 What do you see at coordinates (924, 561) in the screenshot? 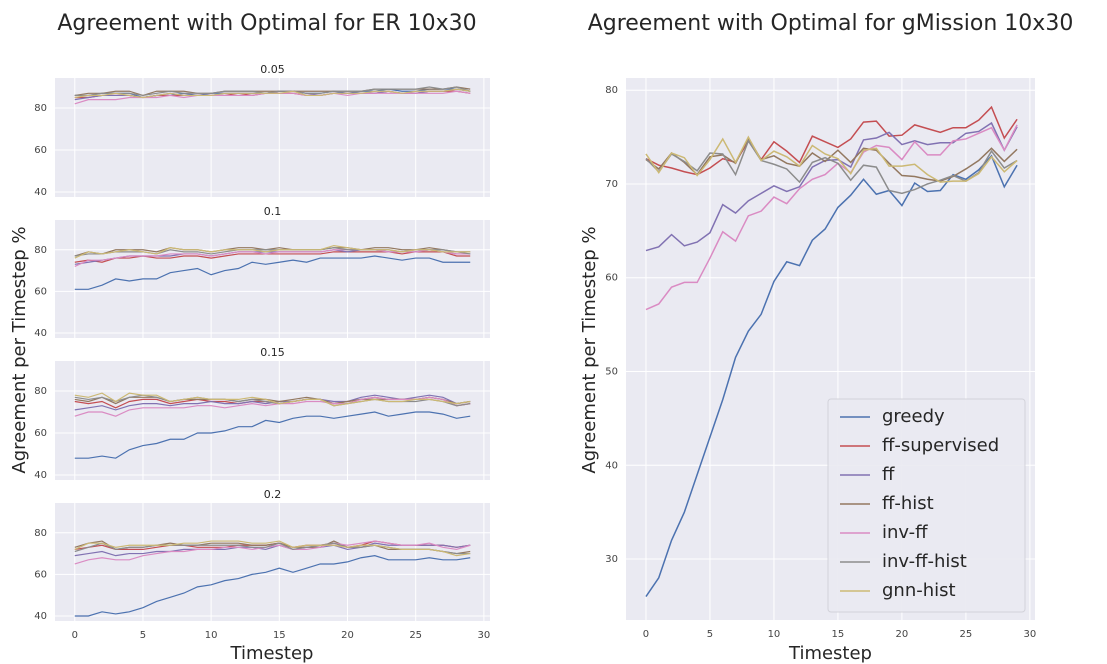
I see `legend-label: inv-ff-hist` at bounding box center [924, 561].